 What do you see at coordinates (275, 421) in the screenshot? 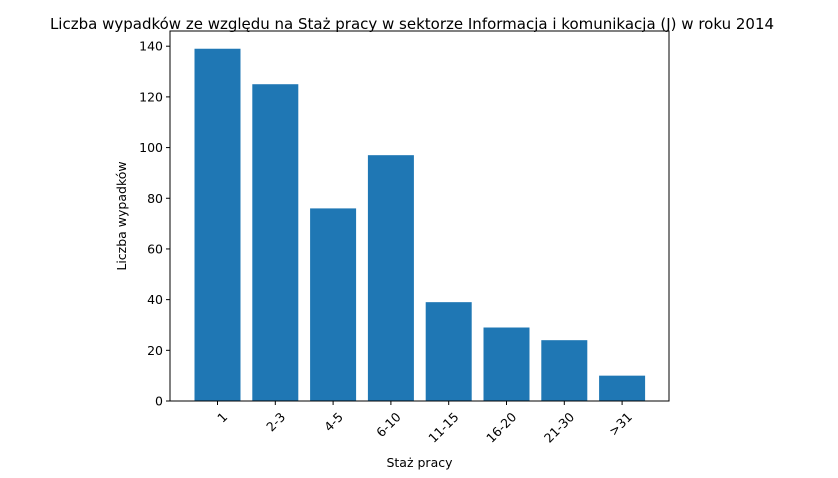
I see `x-tick-label: 2-3` at bounding box center [275, 421].